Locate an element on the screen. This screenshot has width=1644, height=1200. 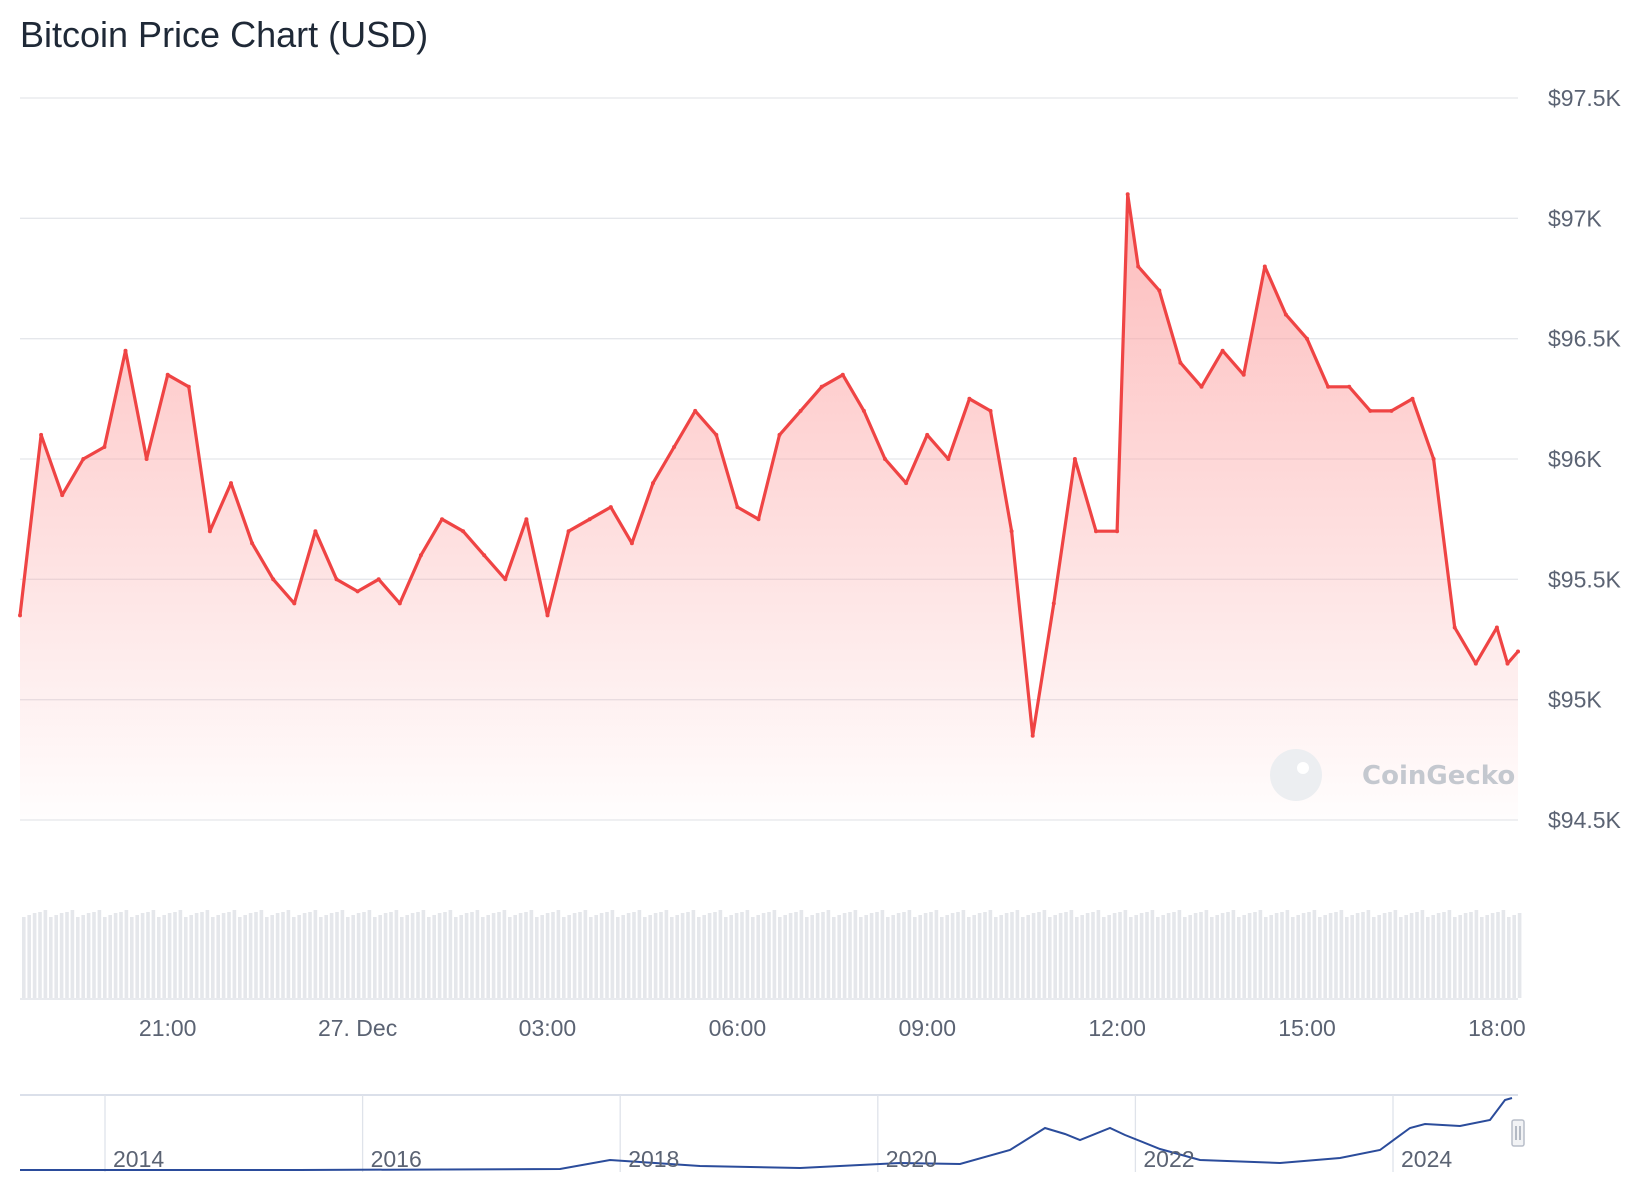
navigator-handle is located at coordinates (1518, 1133).